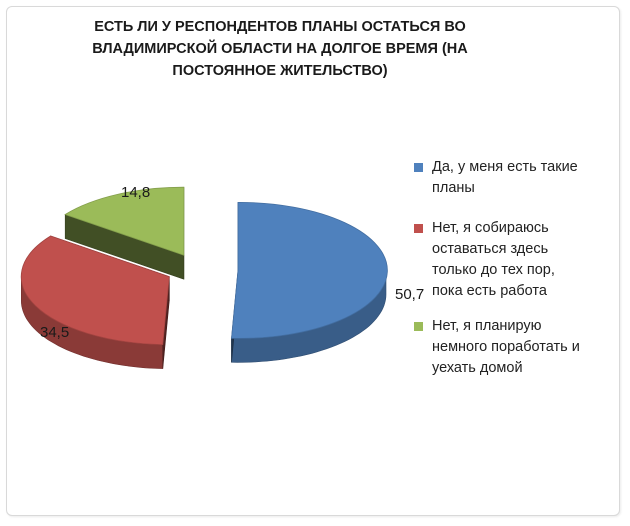 Image resolution: width=630 pixels, height=526 pixels. I want to click on chart-title-line-3: ПОСТОЯННОЕ ЖИТЕЛЬСТВО), so click(280, 71).